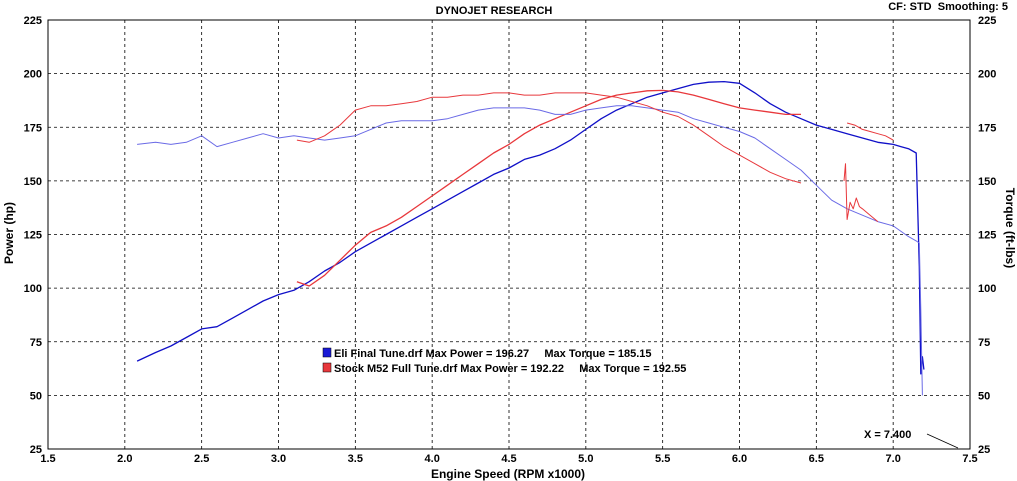  Describe the element at coordinates (984, 343) in the screenshot. I see `y-tick-label-right: 75` at that location.